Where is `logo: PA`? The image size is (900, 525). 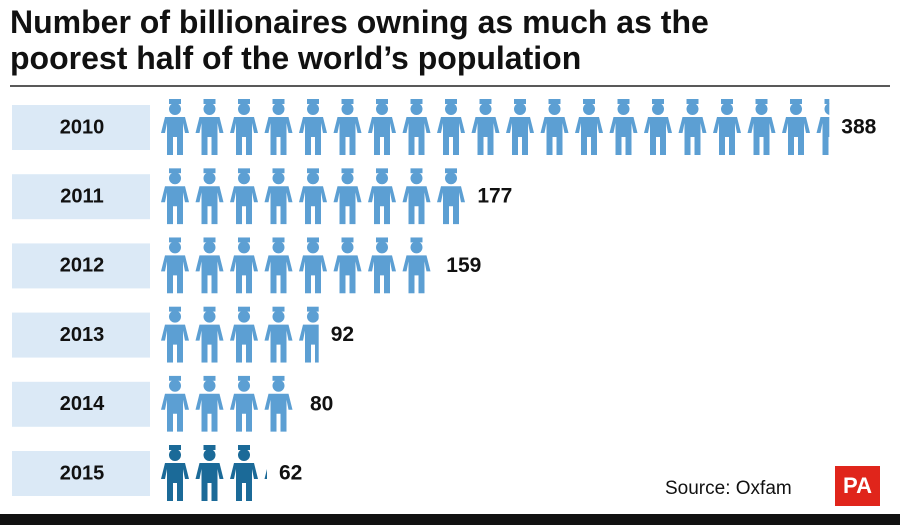 logo: PA is located at coordinates (857, 485).